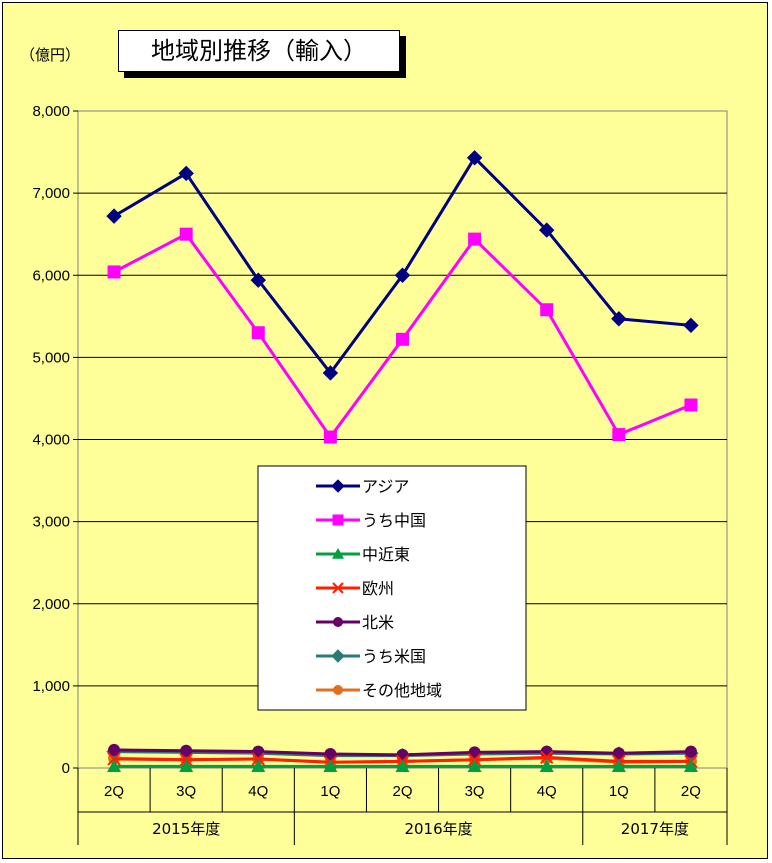 The image size is (772, 863). What do you see at coordinates (386, 554) in the screenshot?
I see `legend-label: 中近東` at bounding box center [386, 554].